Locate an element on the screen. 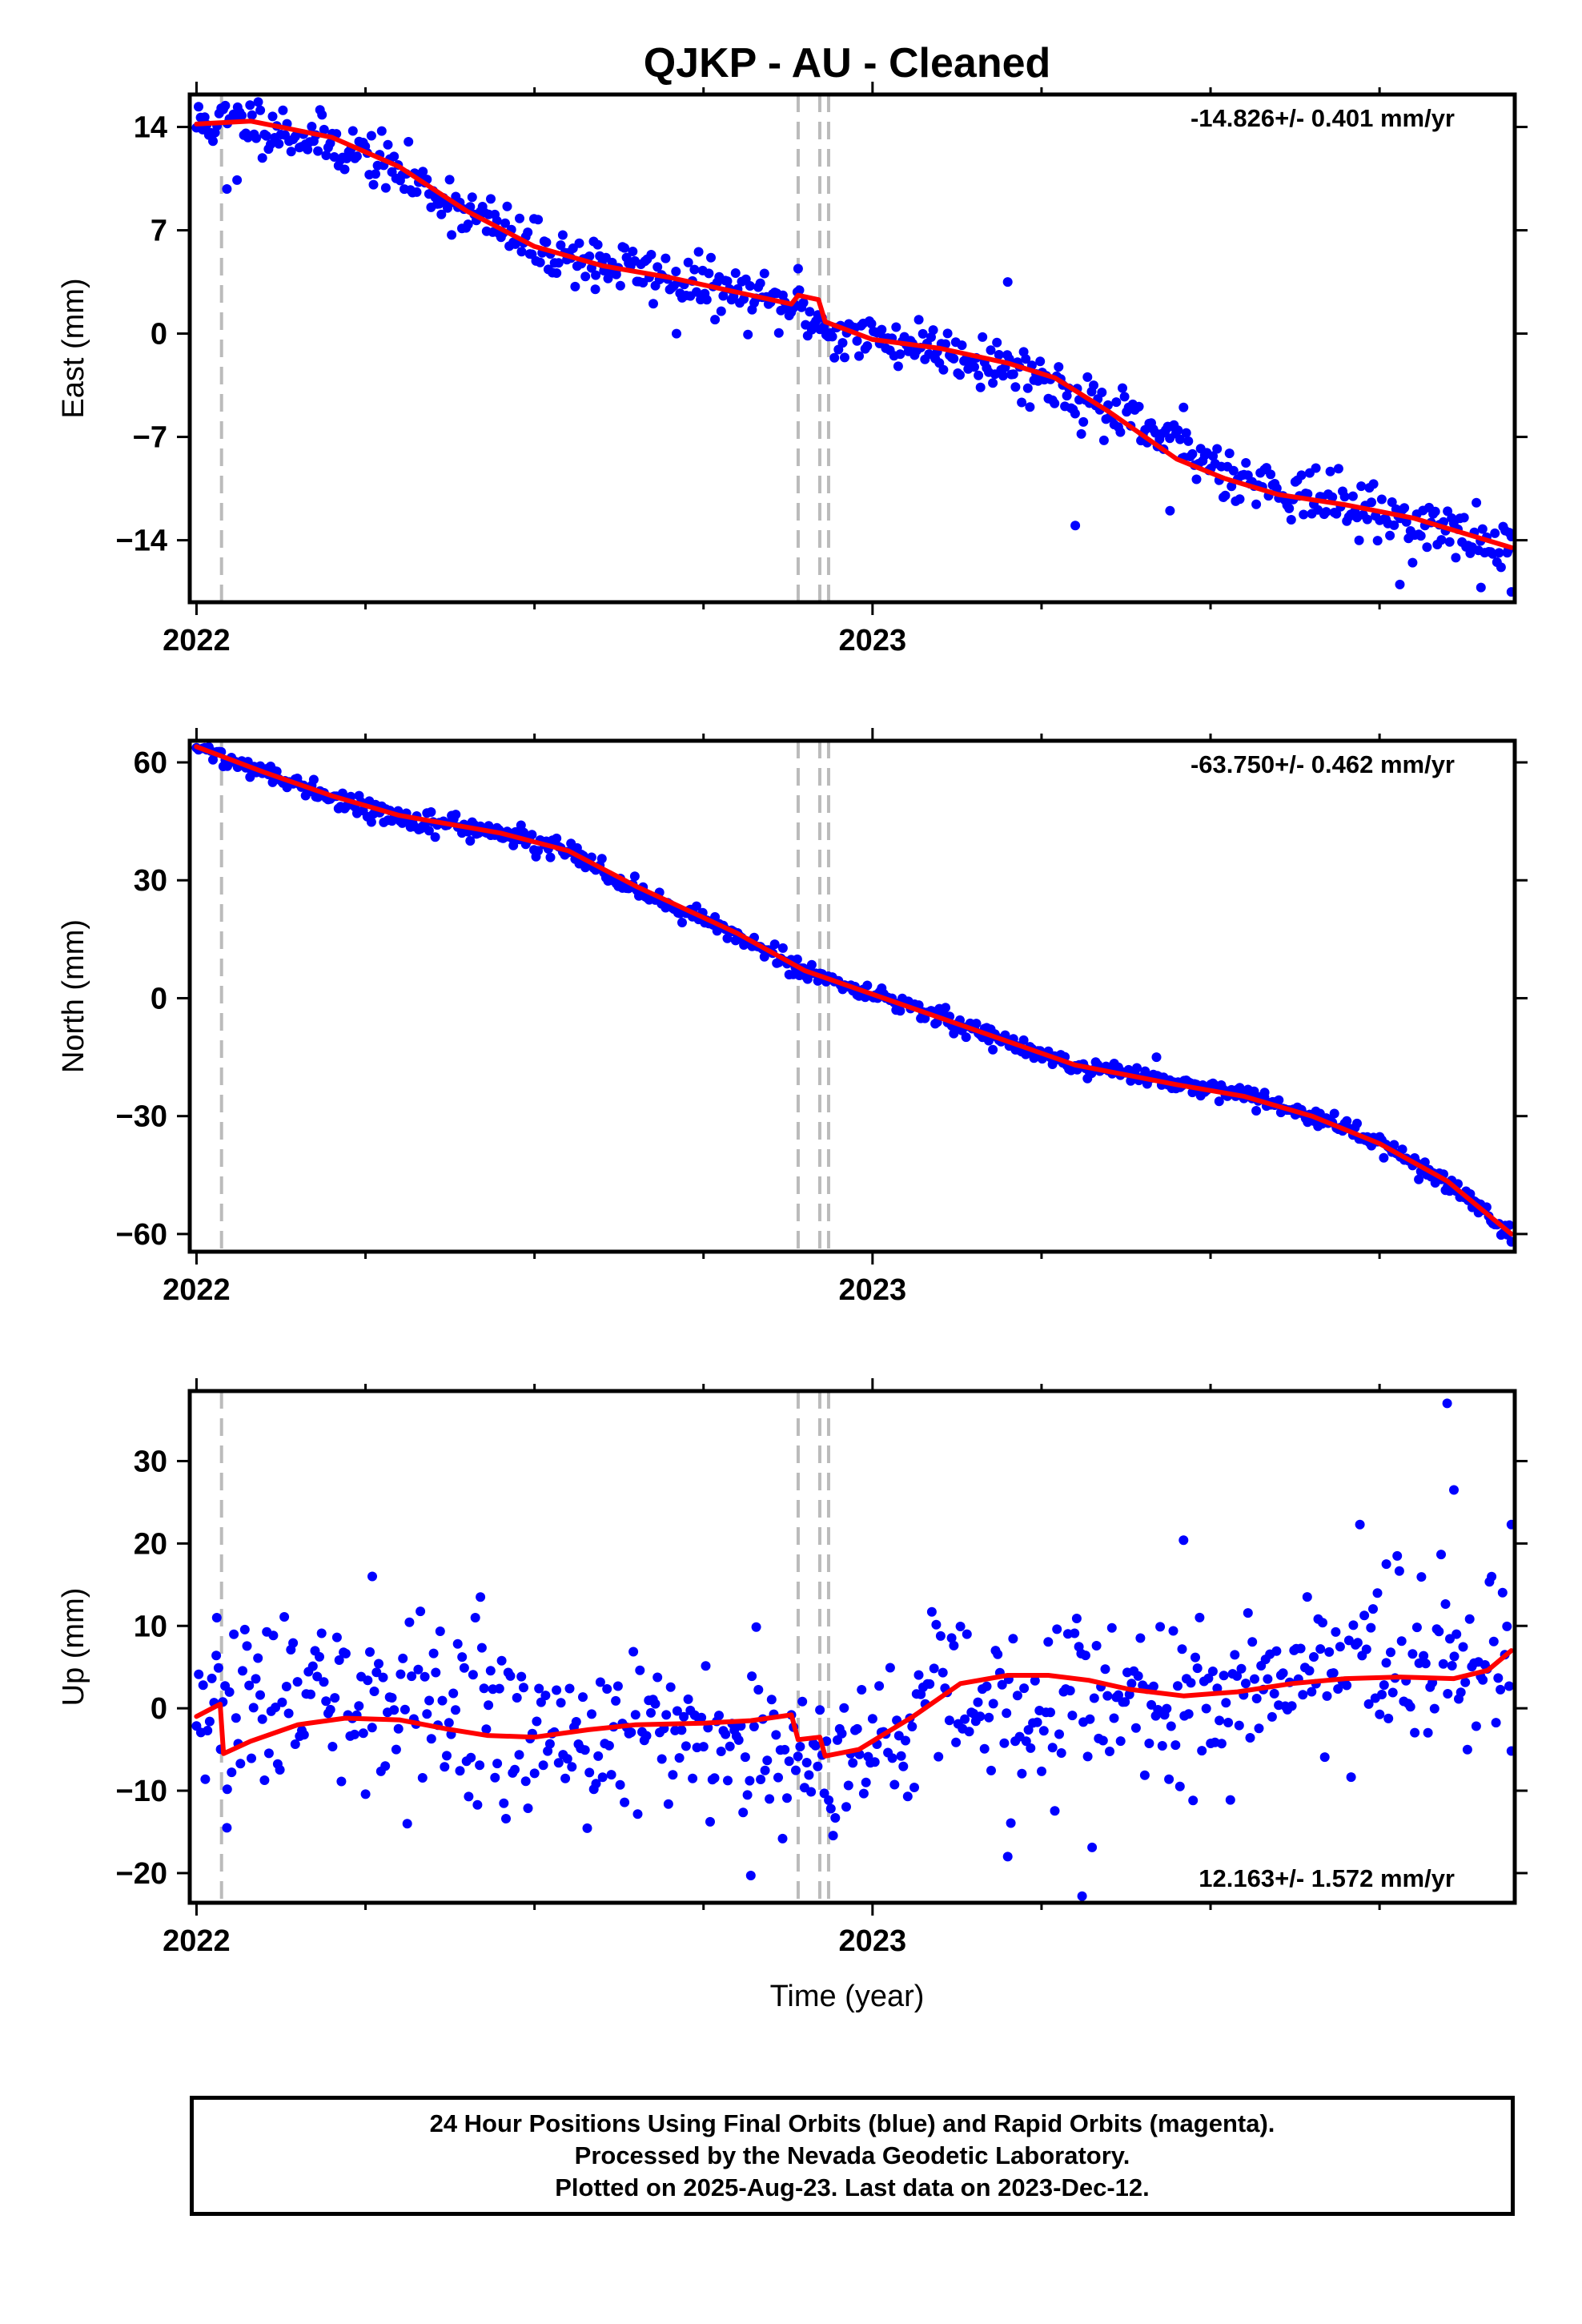  x-axis-label: Time (year) is located at coordinates (847, 1996).